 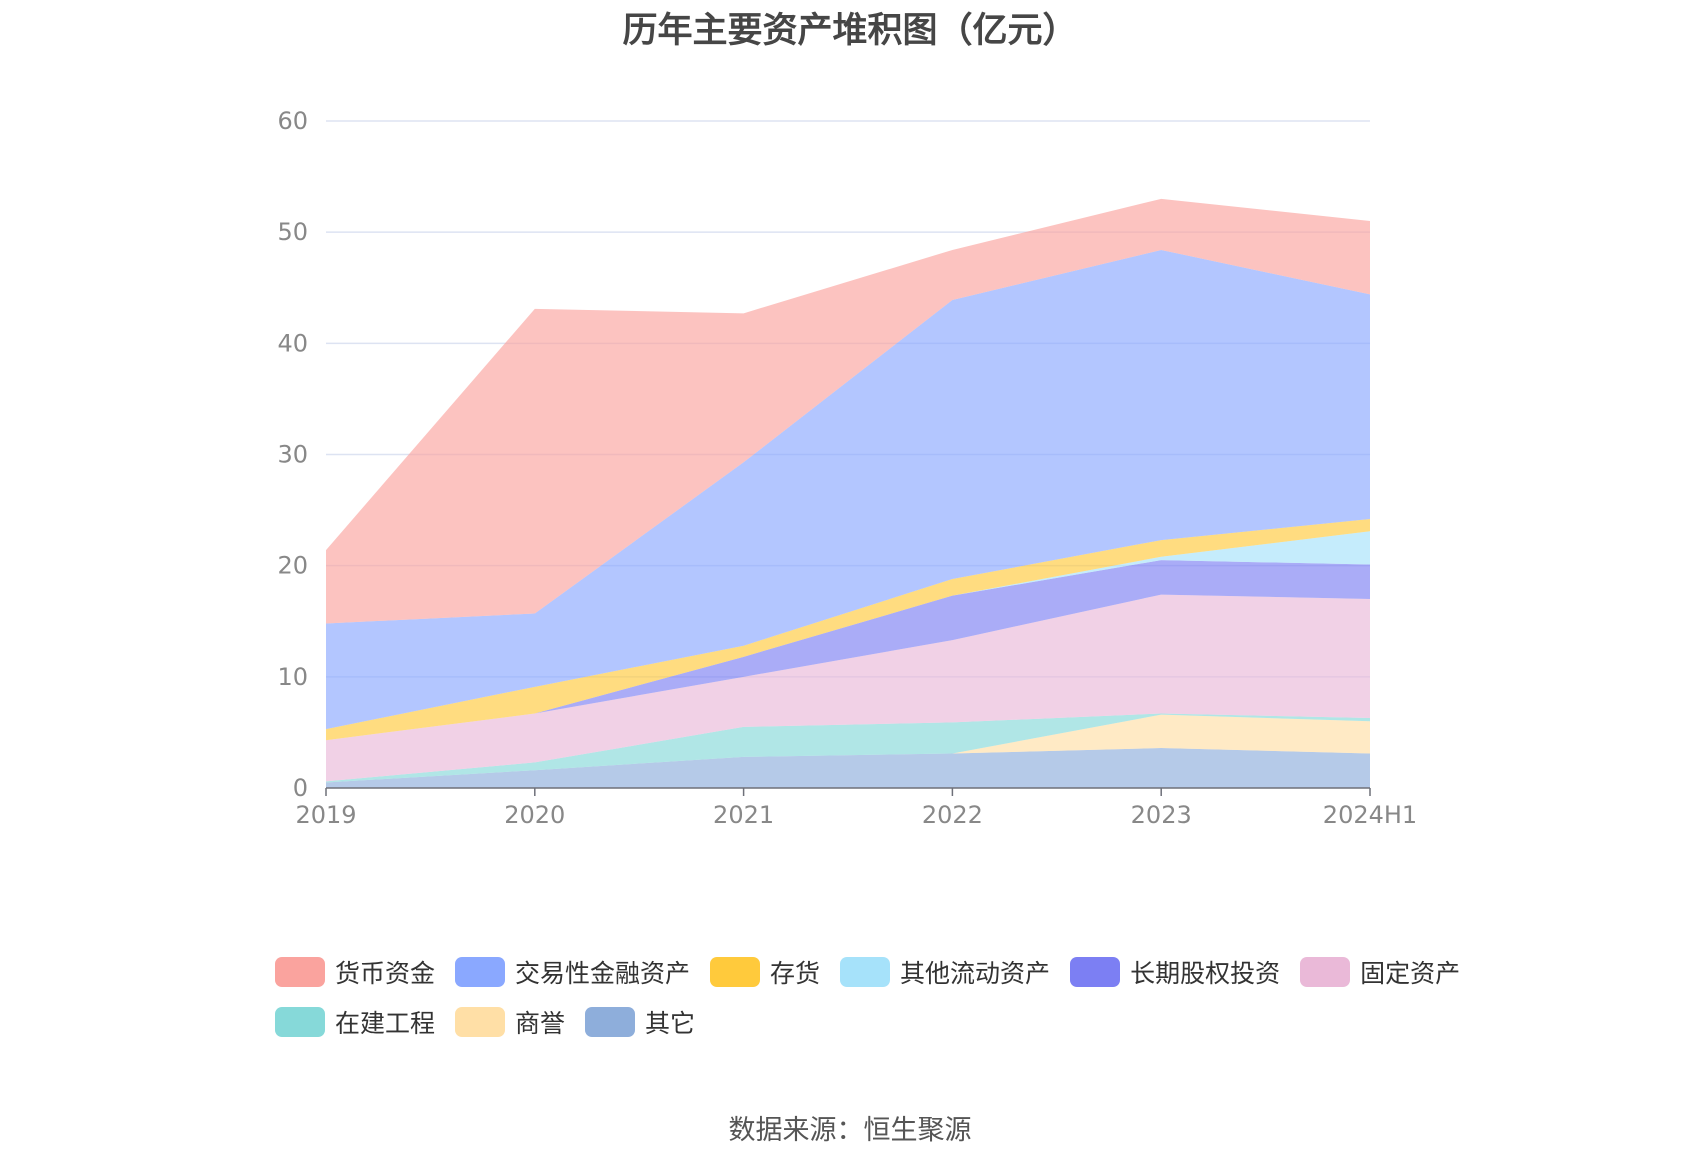 What do you see at coordinates (848, 767) in the screenshot?
I see `area-series-其它` at bounding box center [848, 767].